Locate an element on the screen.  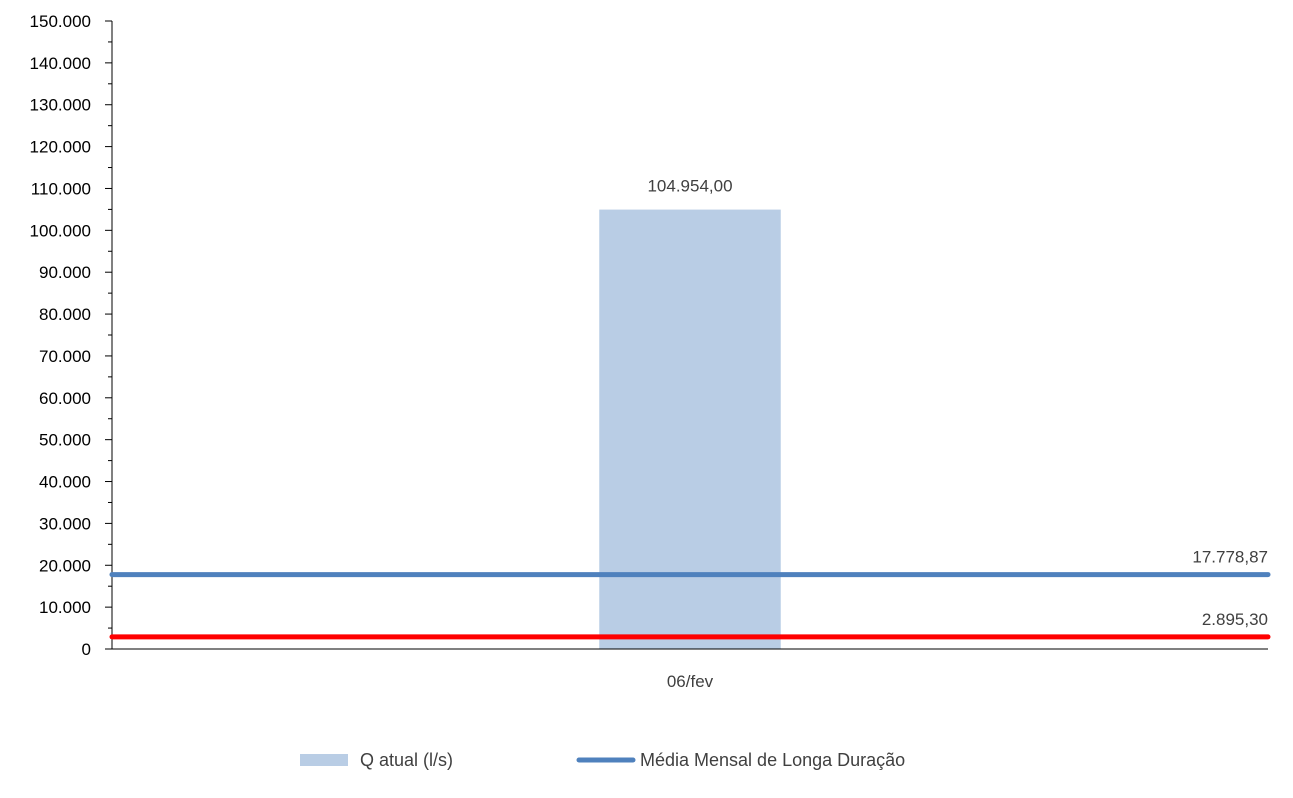
y-tick-label: 30.000 is located at coordinates (65, 523).